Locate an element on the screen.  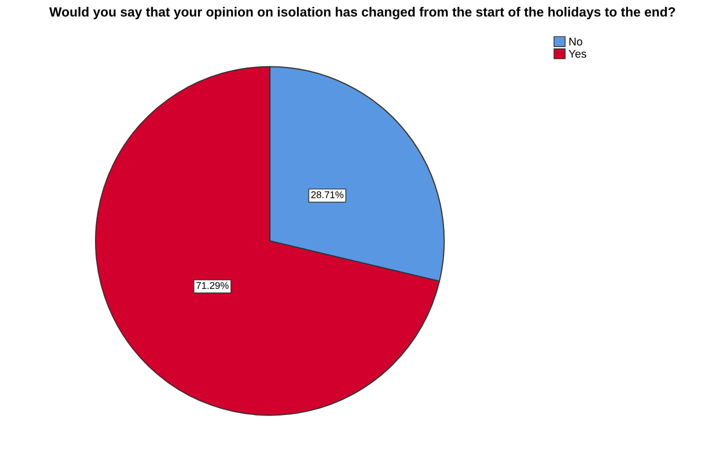
legend-label: Yes is located at coordinates (577, 54).